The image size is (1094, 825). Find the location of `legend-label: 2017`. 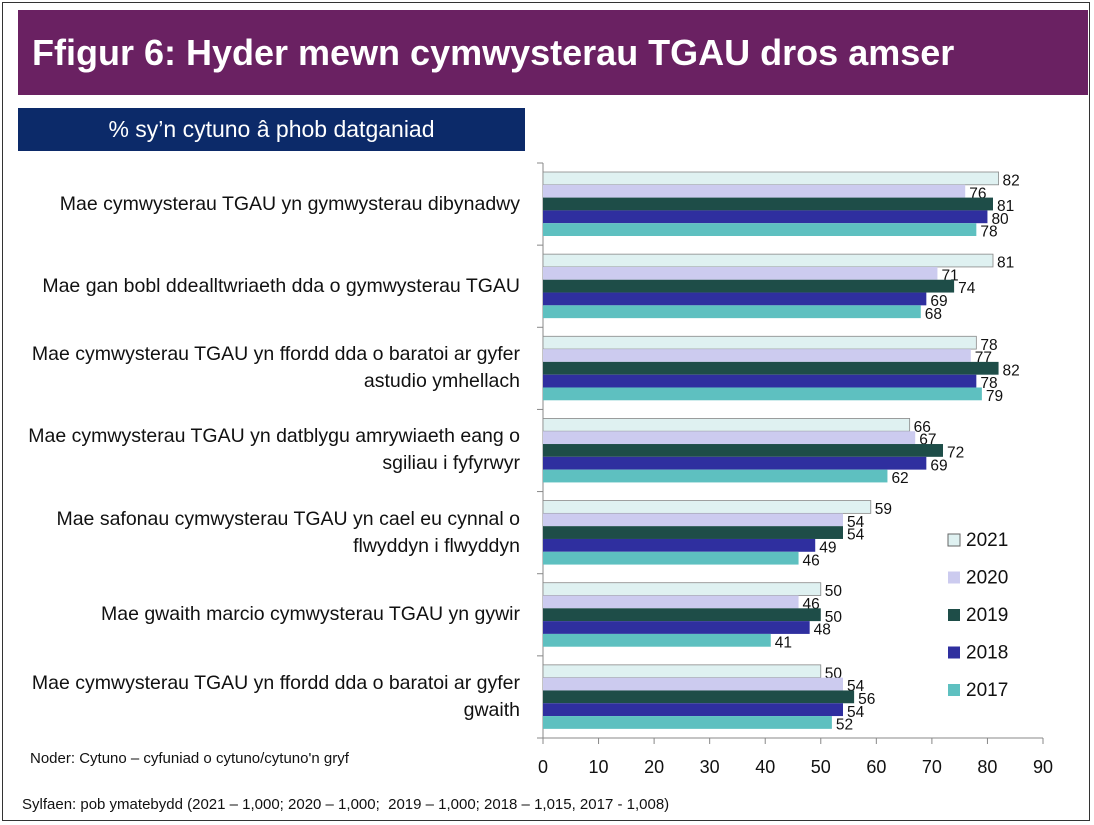

legend-label: 2017 is located at coordinates (987, 690).